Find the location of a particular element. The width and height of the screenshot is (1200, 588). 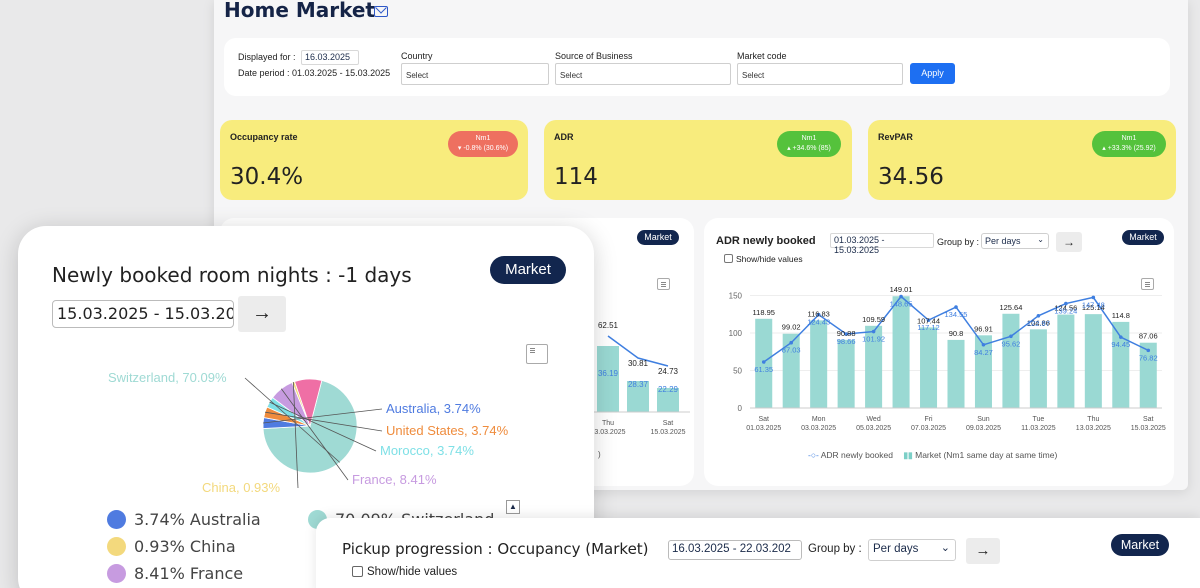

data-label: 30.81 is located at coordinates (638, 363).